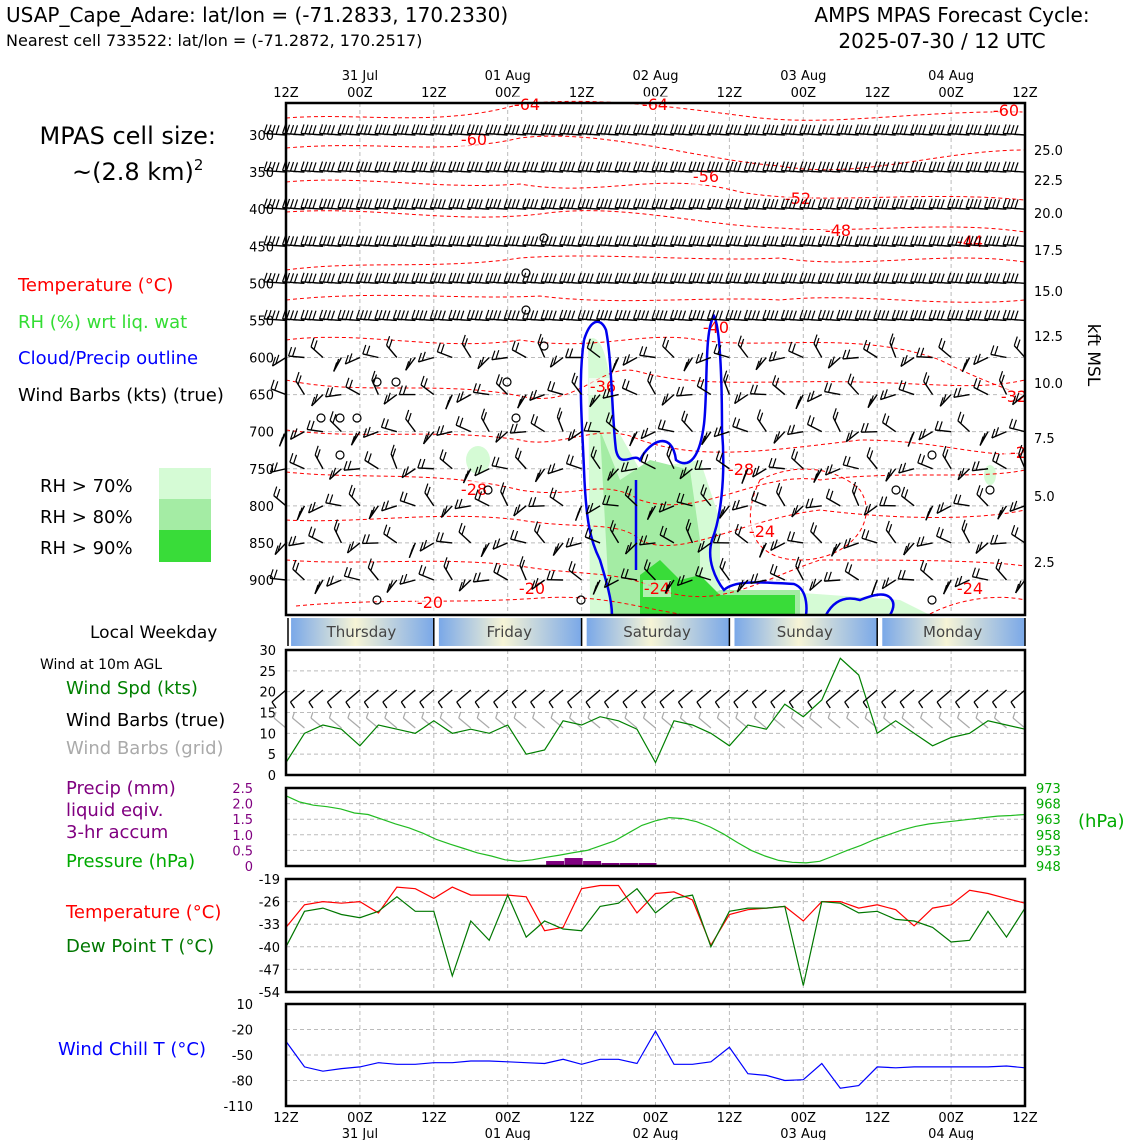 This screenshot has height=1140, width=1140. What do you see at coordinates (272, 755) in the screenshot?
I see `wind-speed-tick: 5` at bounding box center [272, 755].